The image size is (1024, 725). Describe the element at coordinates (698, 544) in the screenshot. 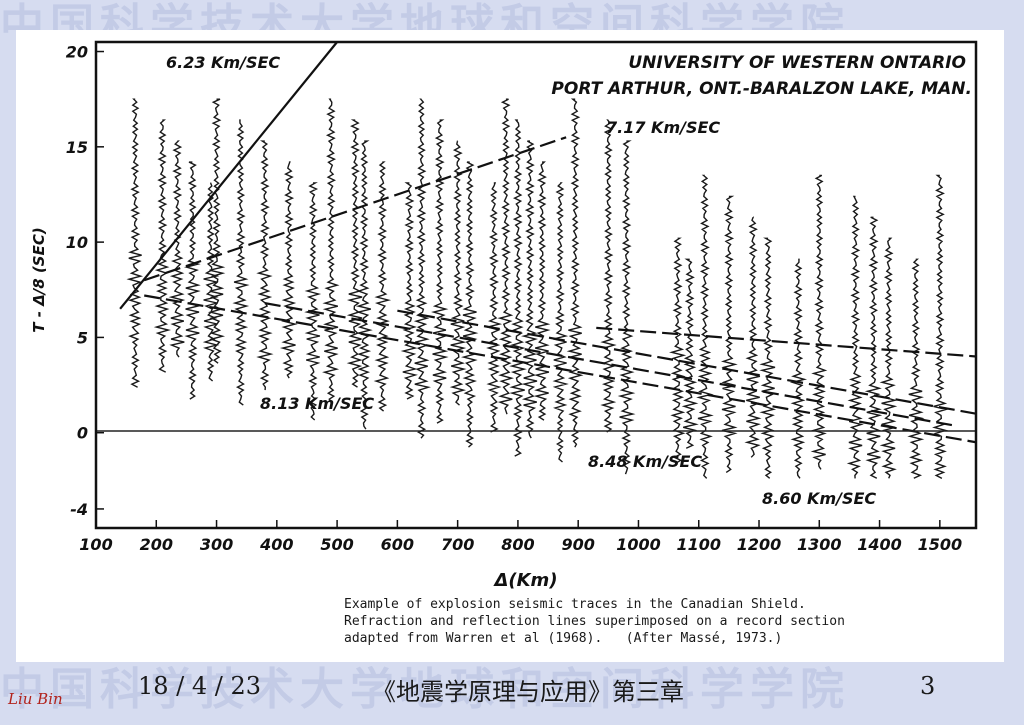

I see `x-tick-label: 1100` at that location.